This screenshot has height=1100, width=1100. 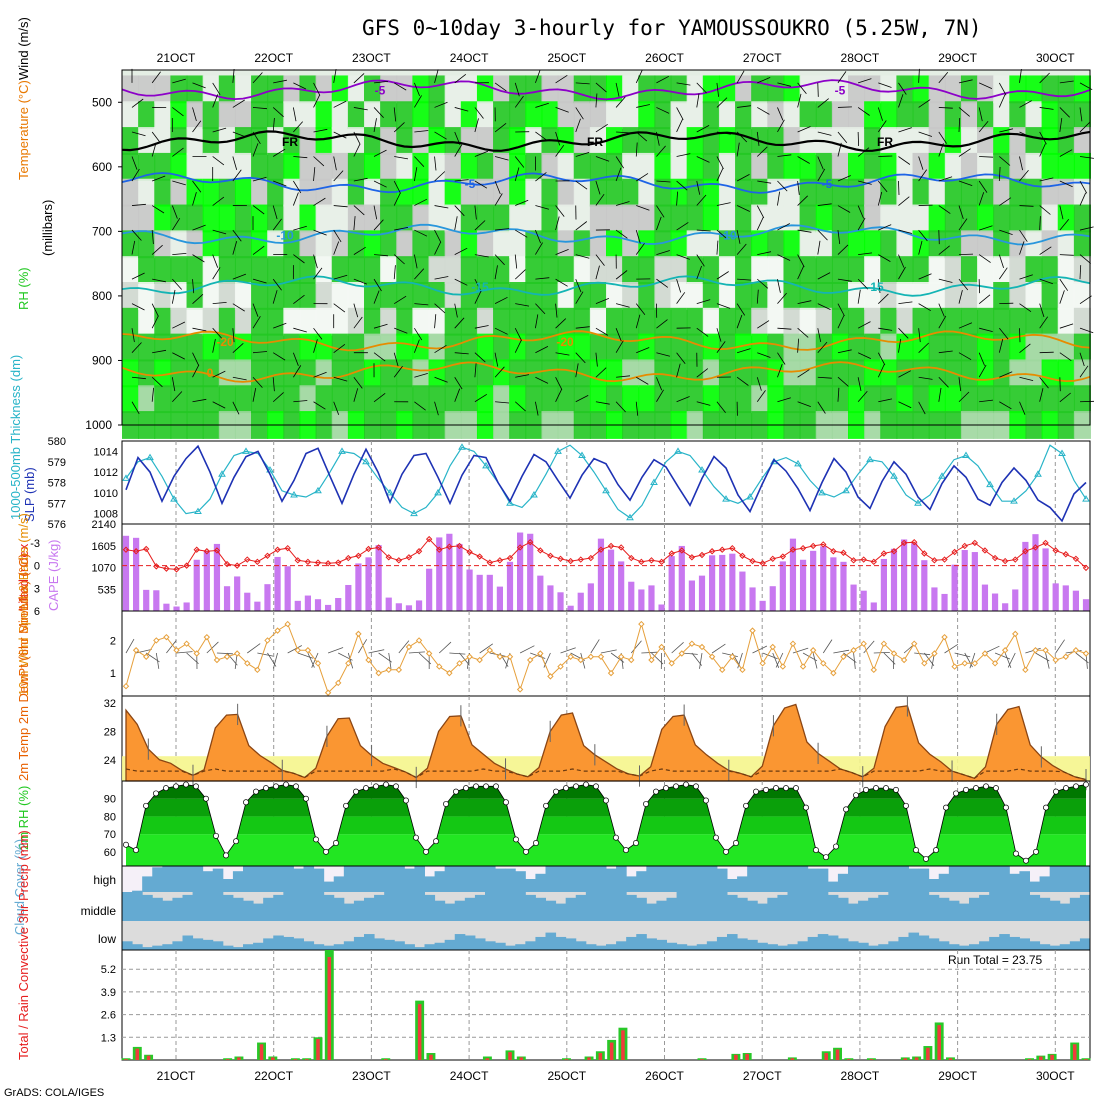 I want to click on surface-wind-barb, so click(x=730, y=654).